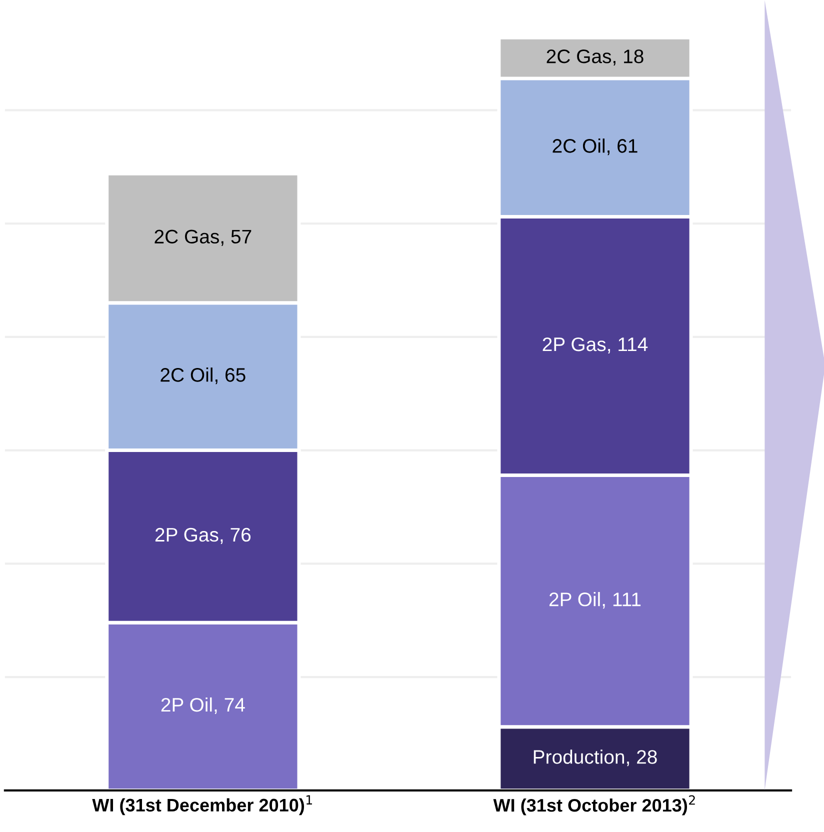 The image size is (824, 832). Describe the element at coordinates (203, 536) in the screenshot. I see `data-label: 2P Gas, 76` at that location.